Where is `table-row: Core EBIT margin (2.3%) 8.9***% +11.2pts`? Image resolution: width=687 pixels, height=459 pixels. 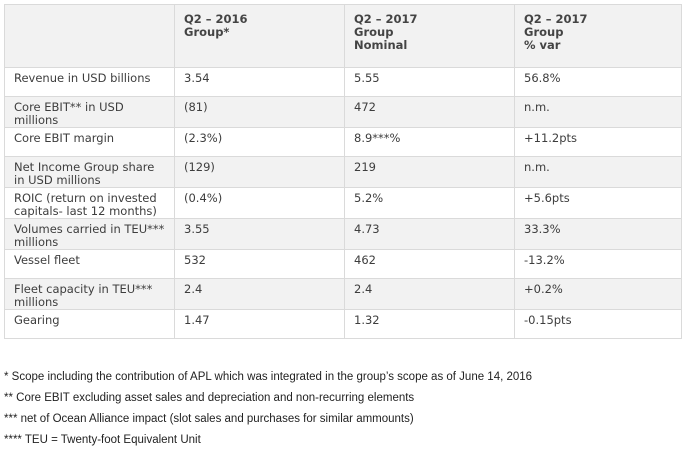 table-row: Core EBIT margin (2.3%) 8.9***% +11.2pts is located at coordinates (343, 142).